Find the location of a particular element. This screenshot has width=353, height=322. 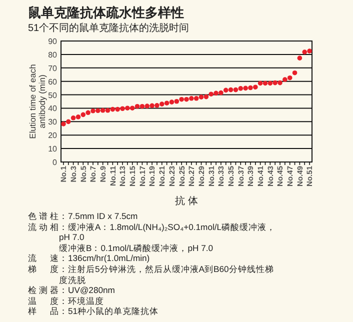

y-tick-label: 10 is located at coordinates (53, 149).